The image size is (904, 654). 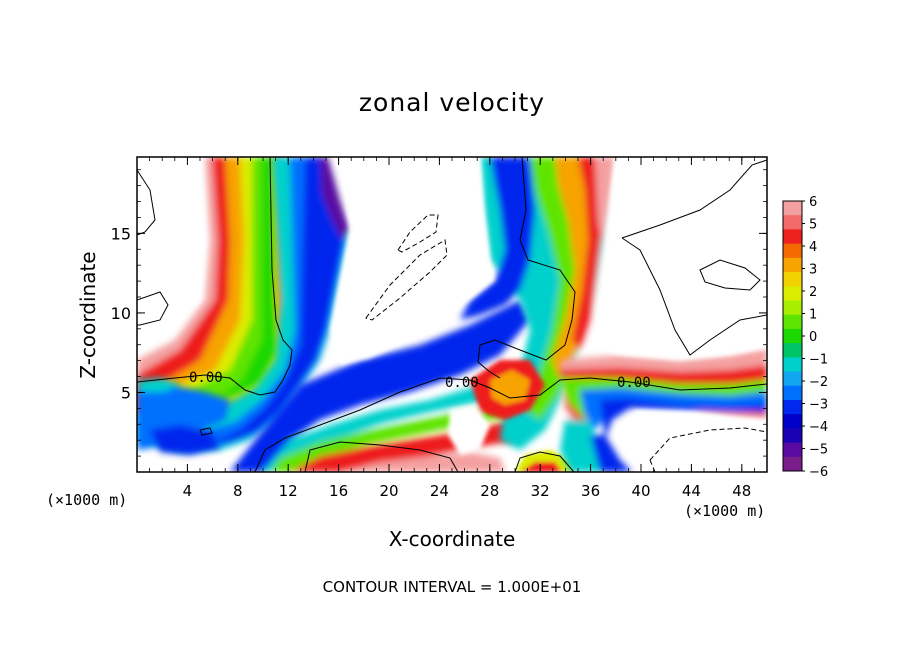 What do you see at coordinates (818, 360) in the screenshot?
I see `colorbar-label: −1` at bounding box center [818, 360].